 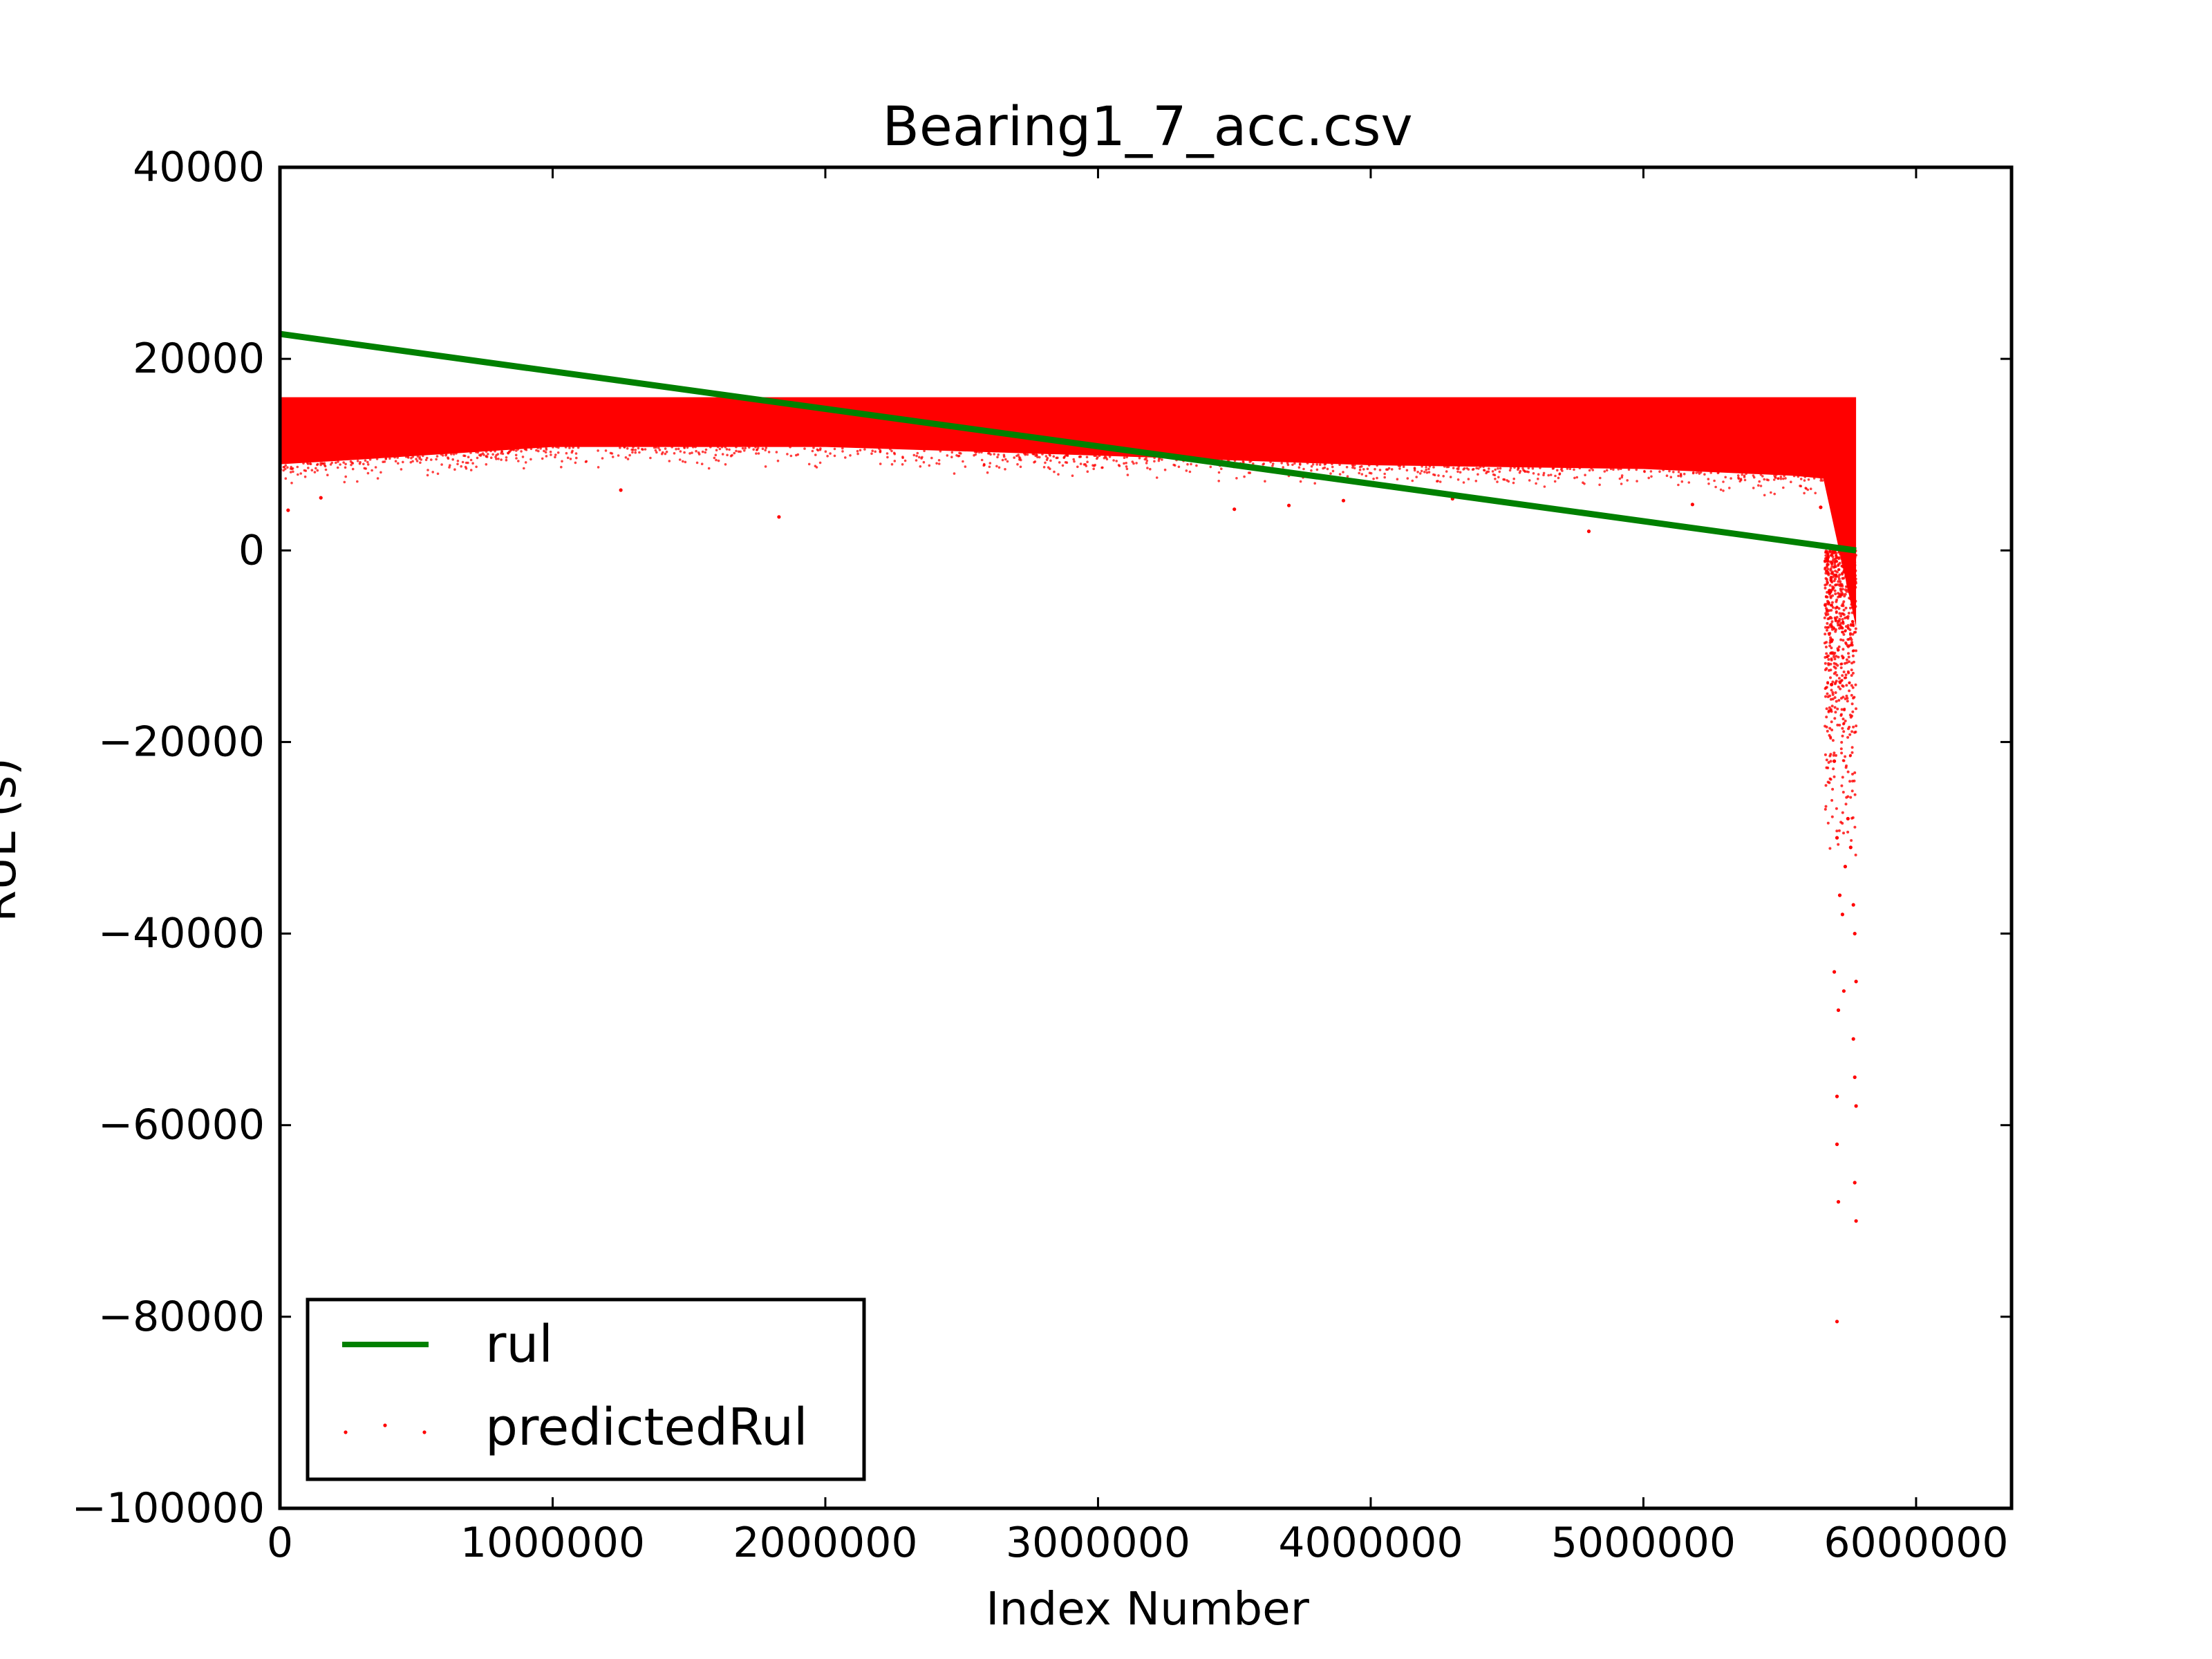 I want to click on y-tick-label: 20000, so click(x=199, y=359).